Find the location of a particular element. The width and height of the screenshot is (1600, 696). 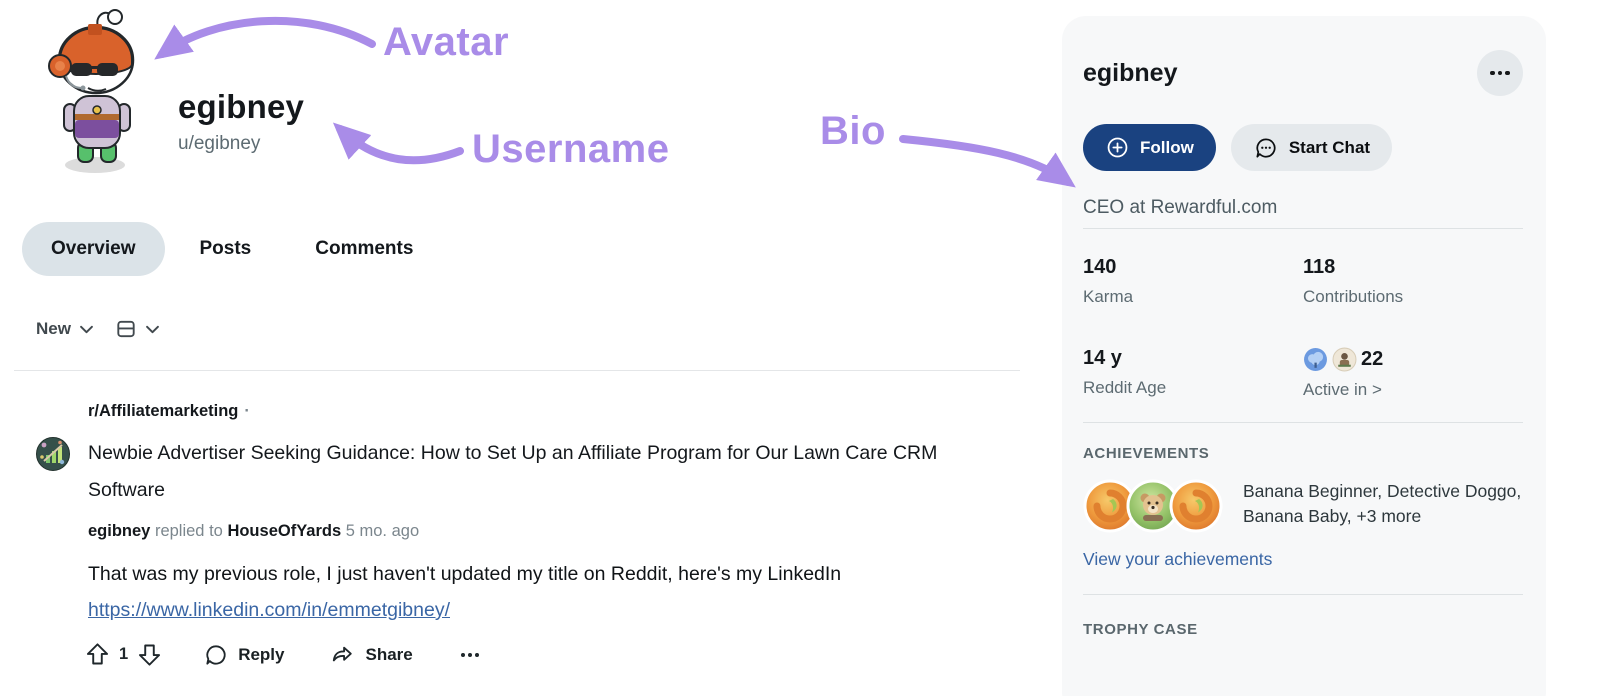

tab-comments: Comments is located at coordinates (364, 248).